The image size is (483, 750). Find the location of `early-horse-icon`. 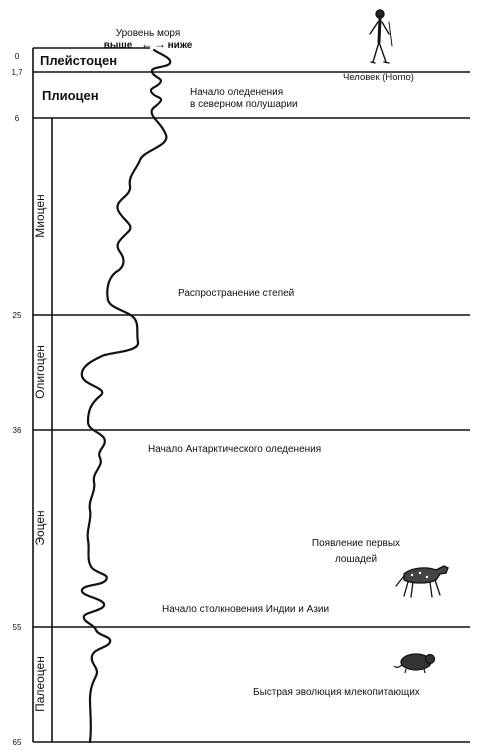

early-horse-icon is located at coordinates (422, 581).